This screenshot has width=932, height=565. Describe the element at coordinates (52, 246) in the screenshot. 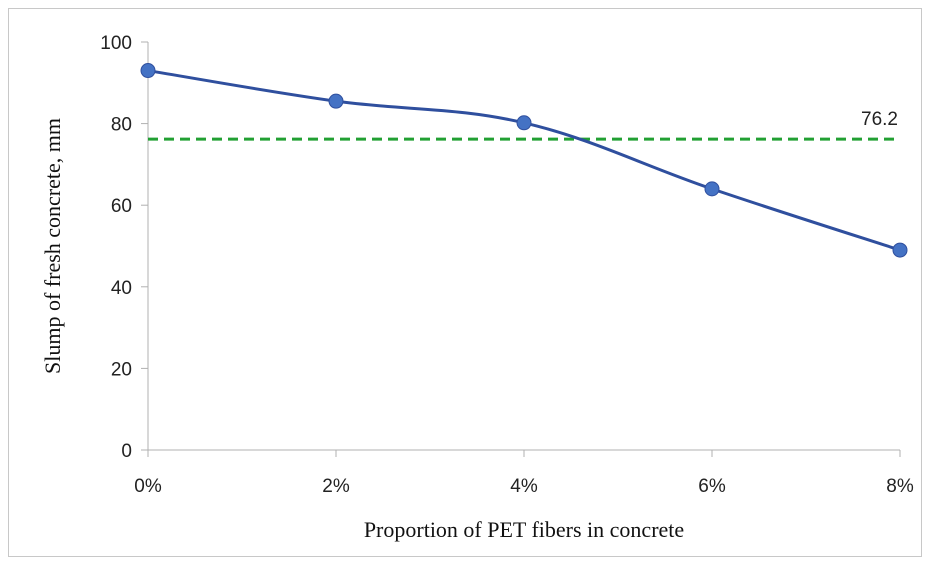

I see `y-axis-title: Slump of fresh concrete, mm` at that location.